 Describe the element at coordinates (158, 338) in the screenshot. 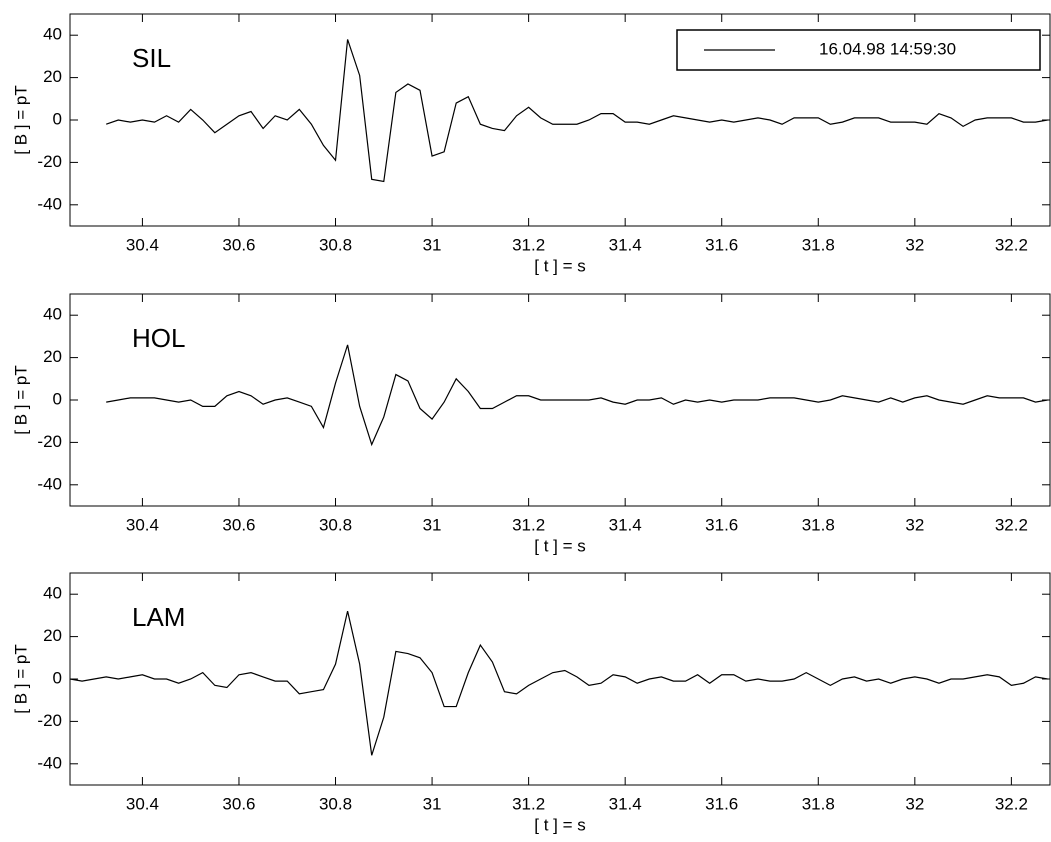

I see `annotation: HOL` at that location.